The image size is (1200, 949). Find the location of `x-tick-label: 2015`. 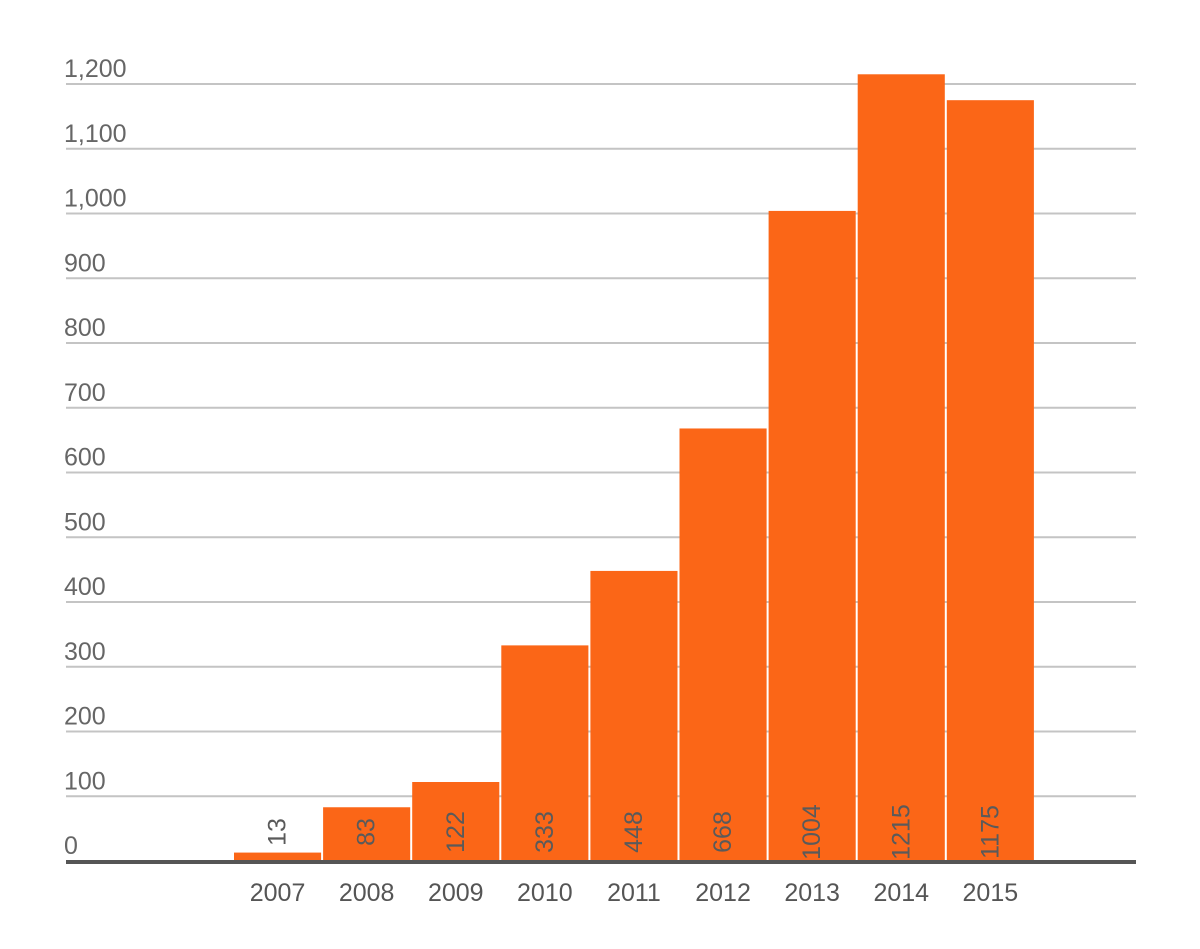

x-tick-label: 2015 is located at coordinates (991, 893).